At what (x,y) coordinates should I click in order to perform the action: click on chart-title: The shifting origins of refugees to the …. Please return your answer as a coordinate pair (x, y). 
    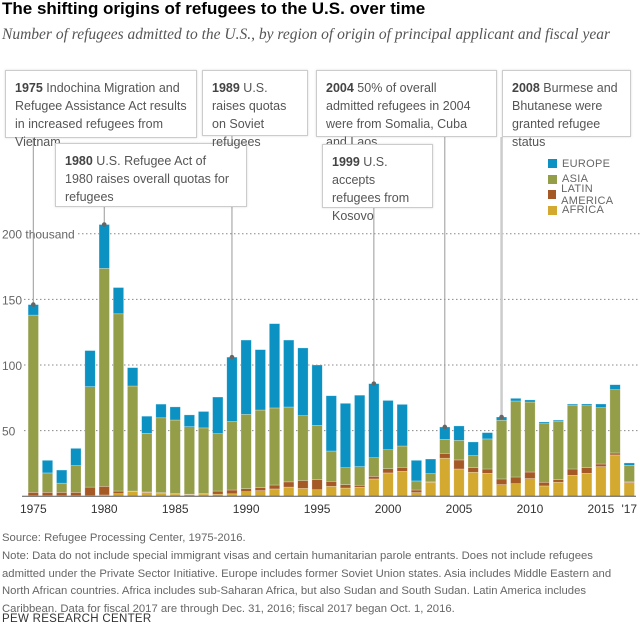
    Looking at the image, I should click on (214, 9).